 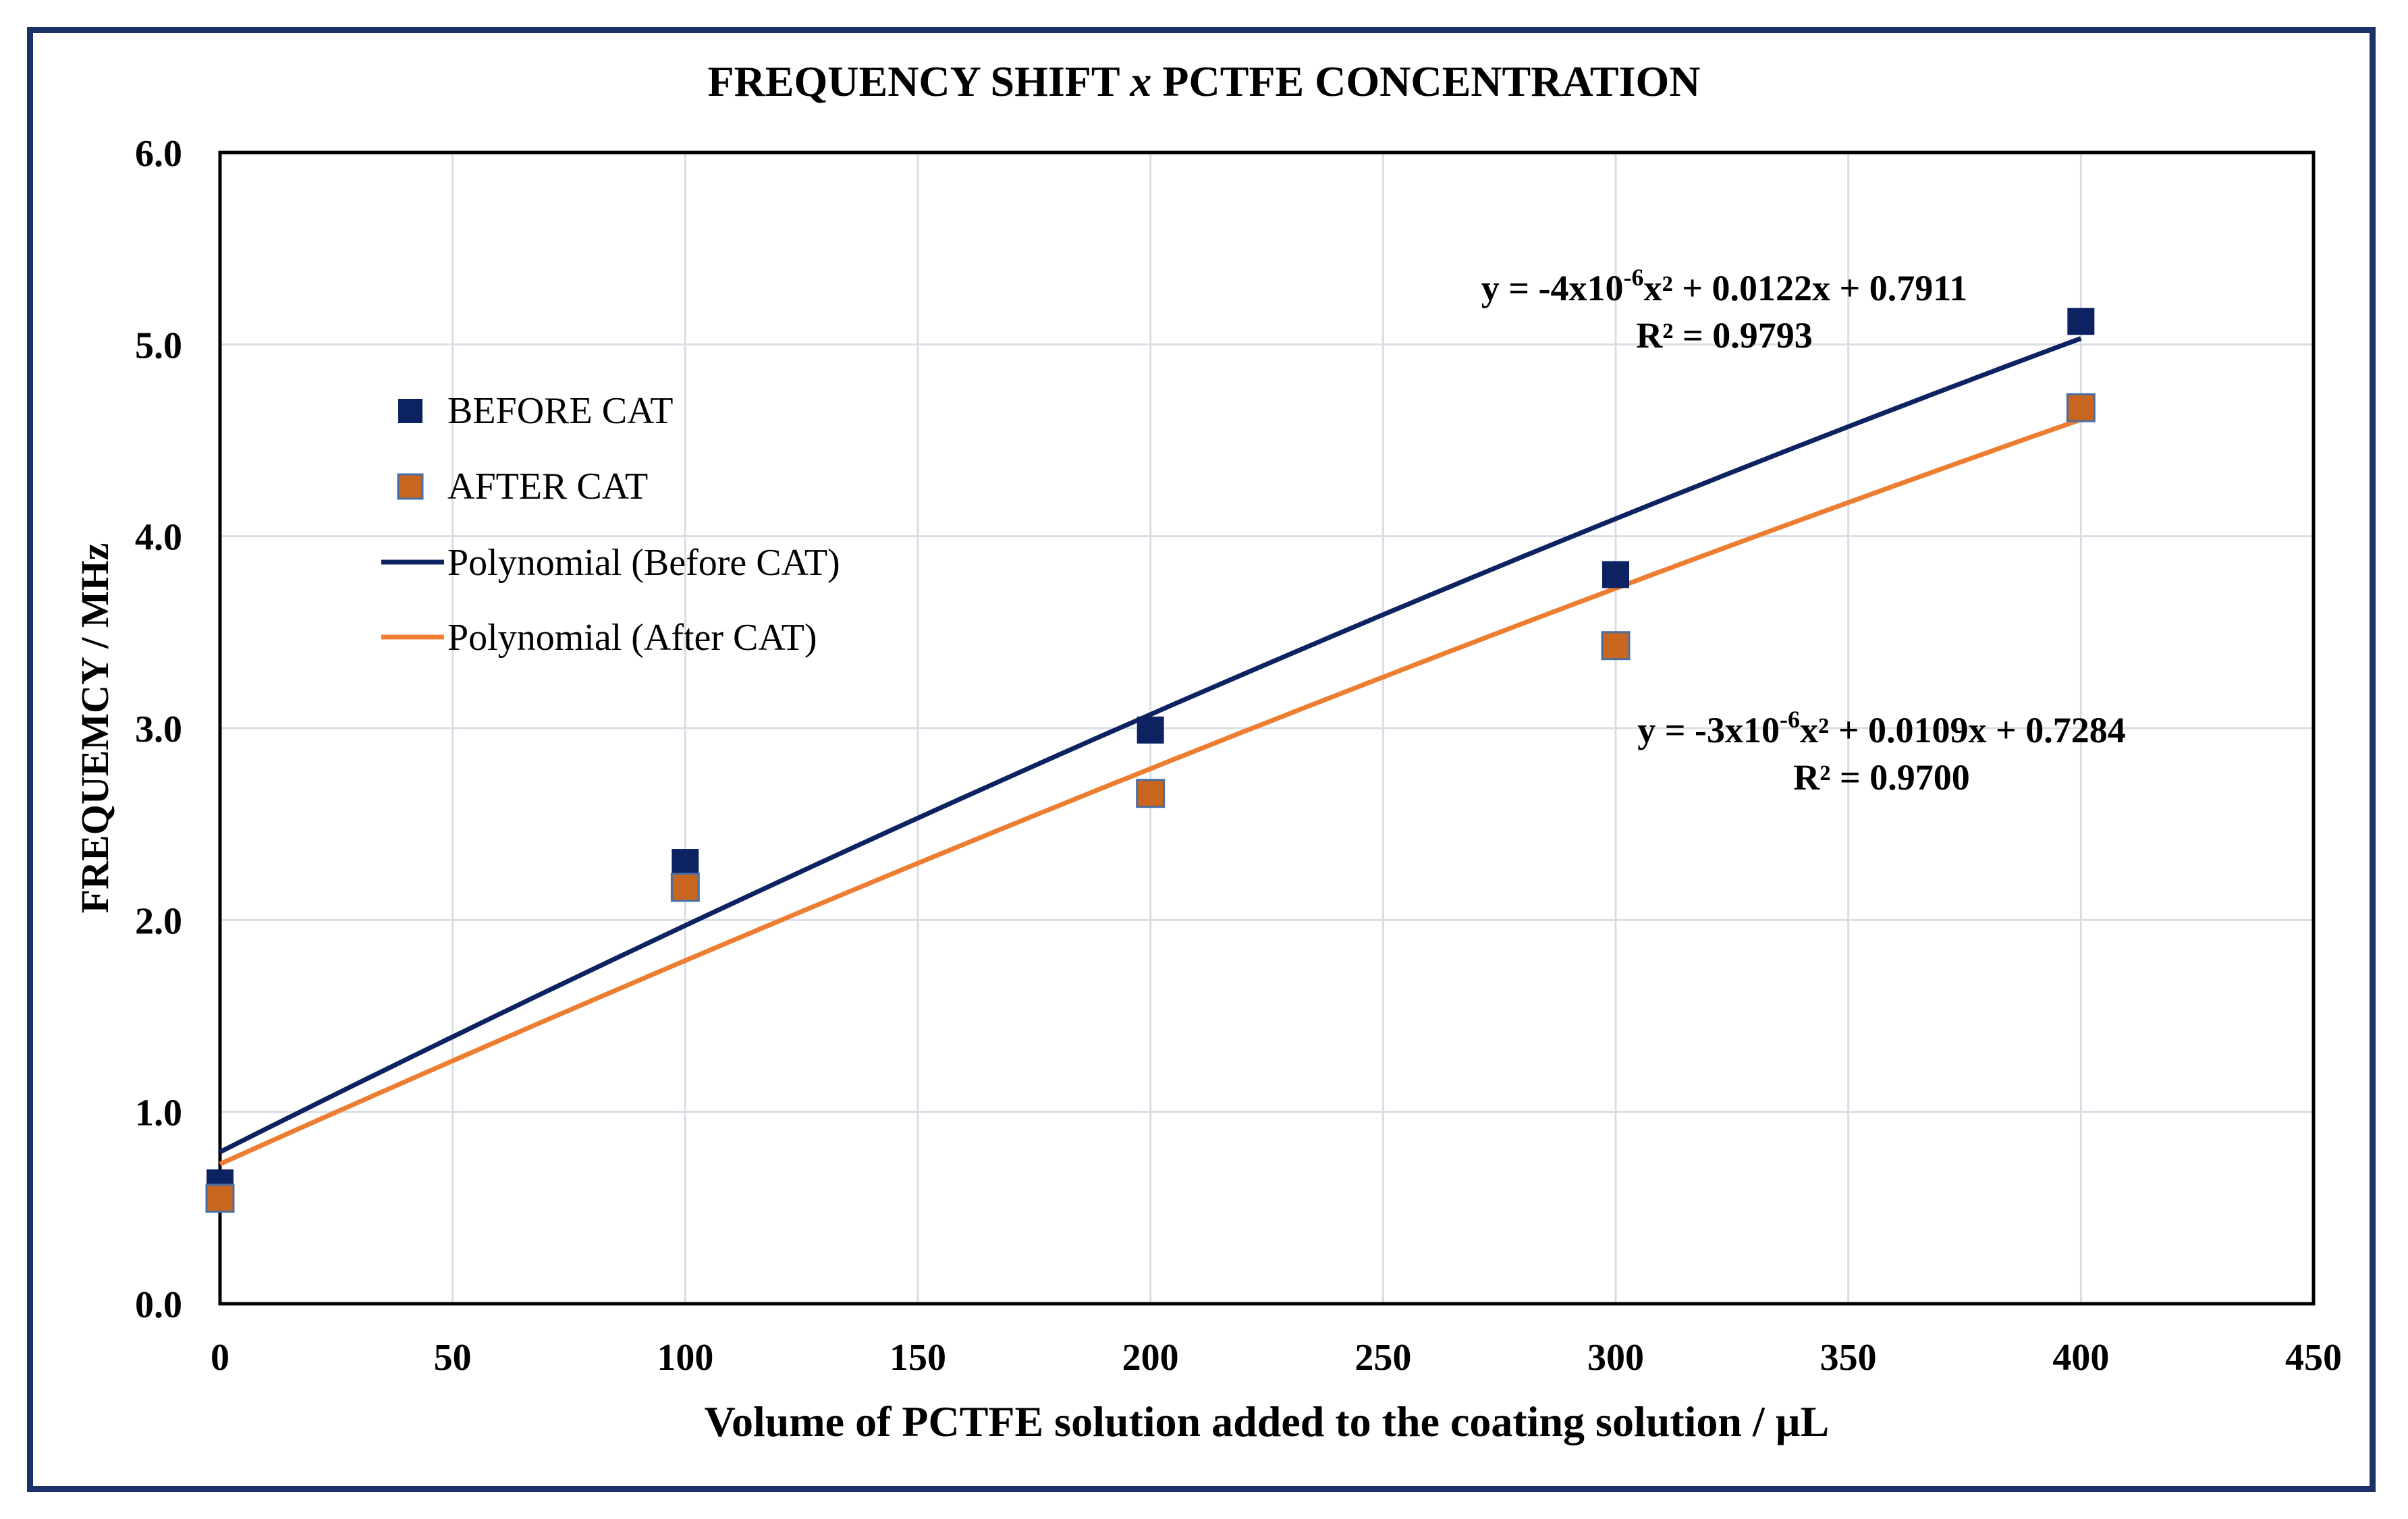 What do you see at coordinates (1848, 1358) in the screenshot?
I see `x-tick-label: 350` at bounding box center [1848, 1358].